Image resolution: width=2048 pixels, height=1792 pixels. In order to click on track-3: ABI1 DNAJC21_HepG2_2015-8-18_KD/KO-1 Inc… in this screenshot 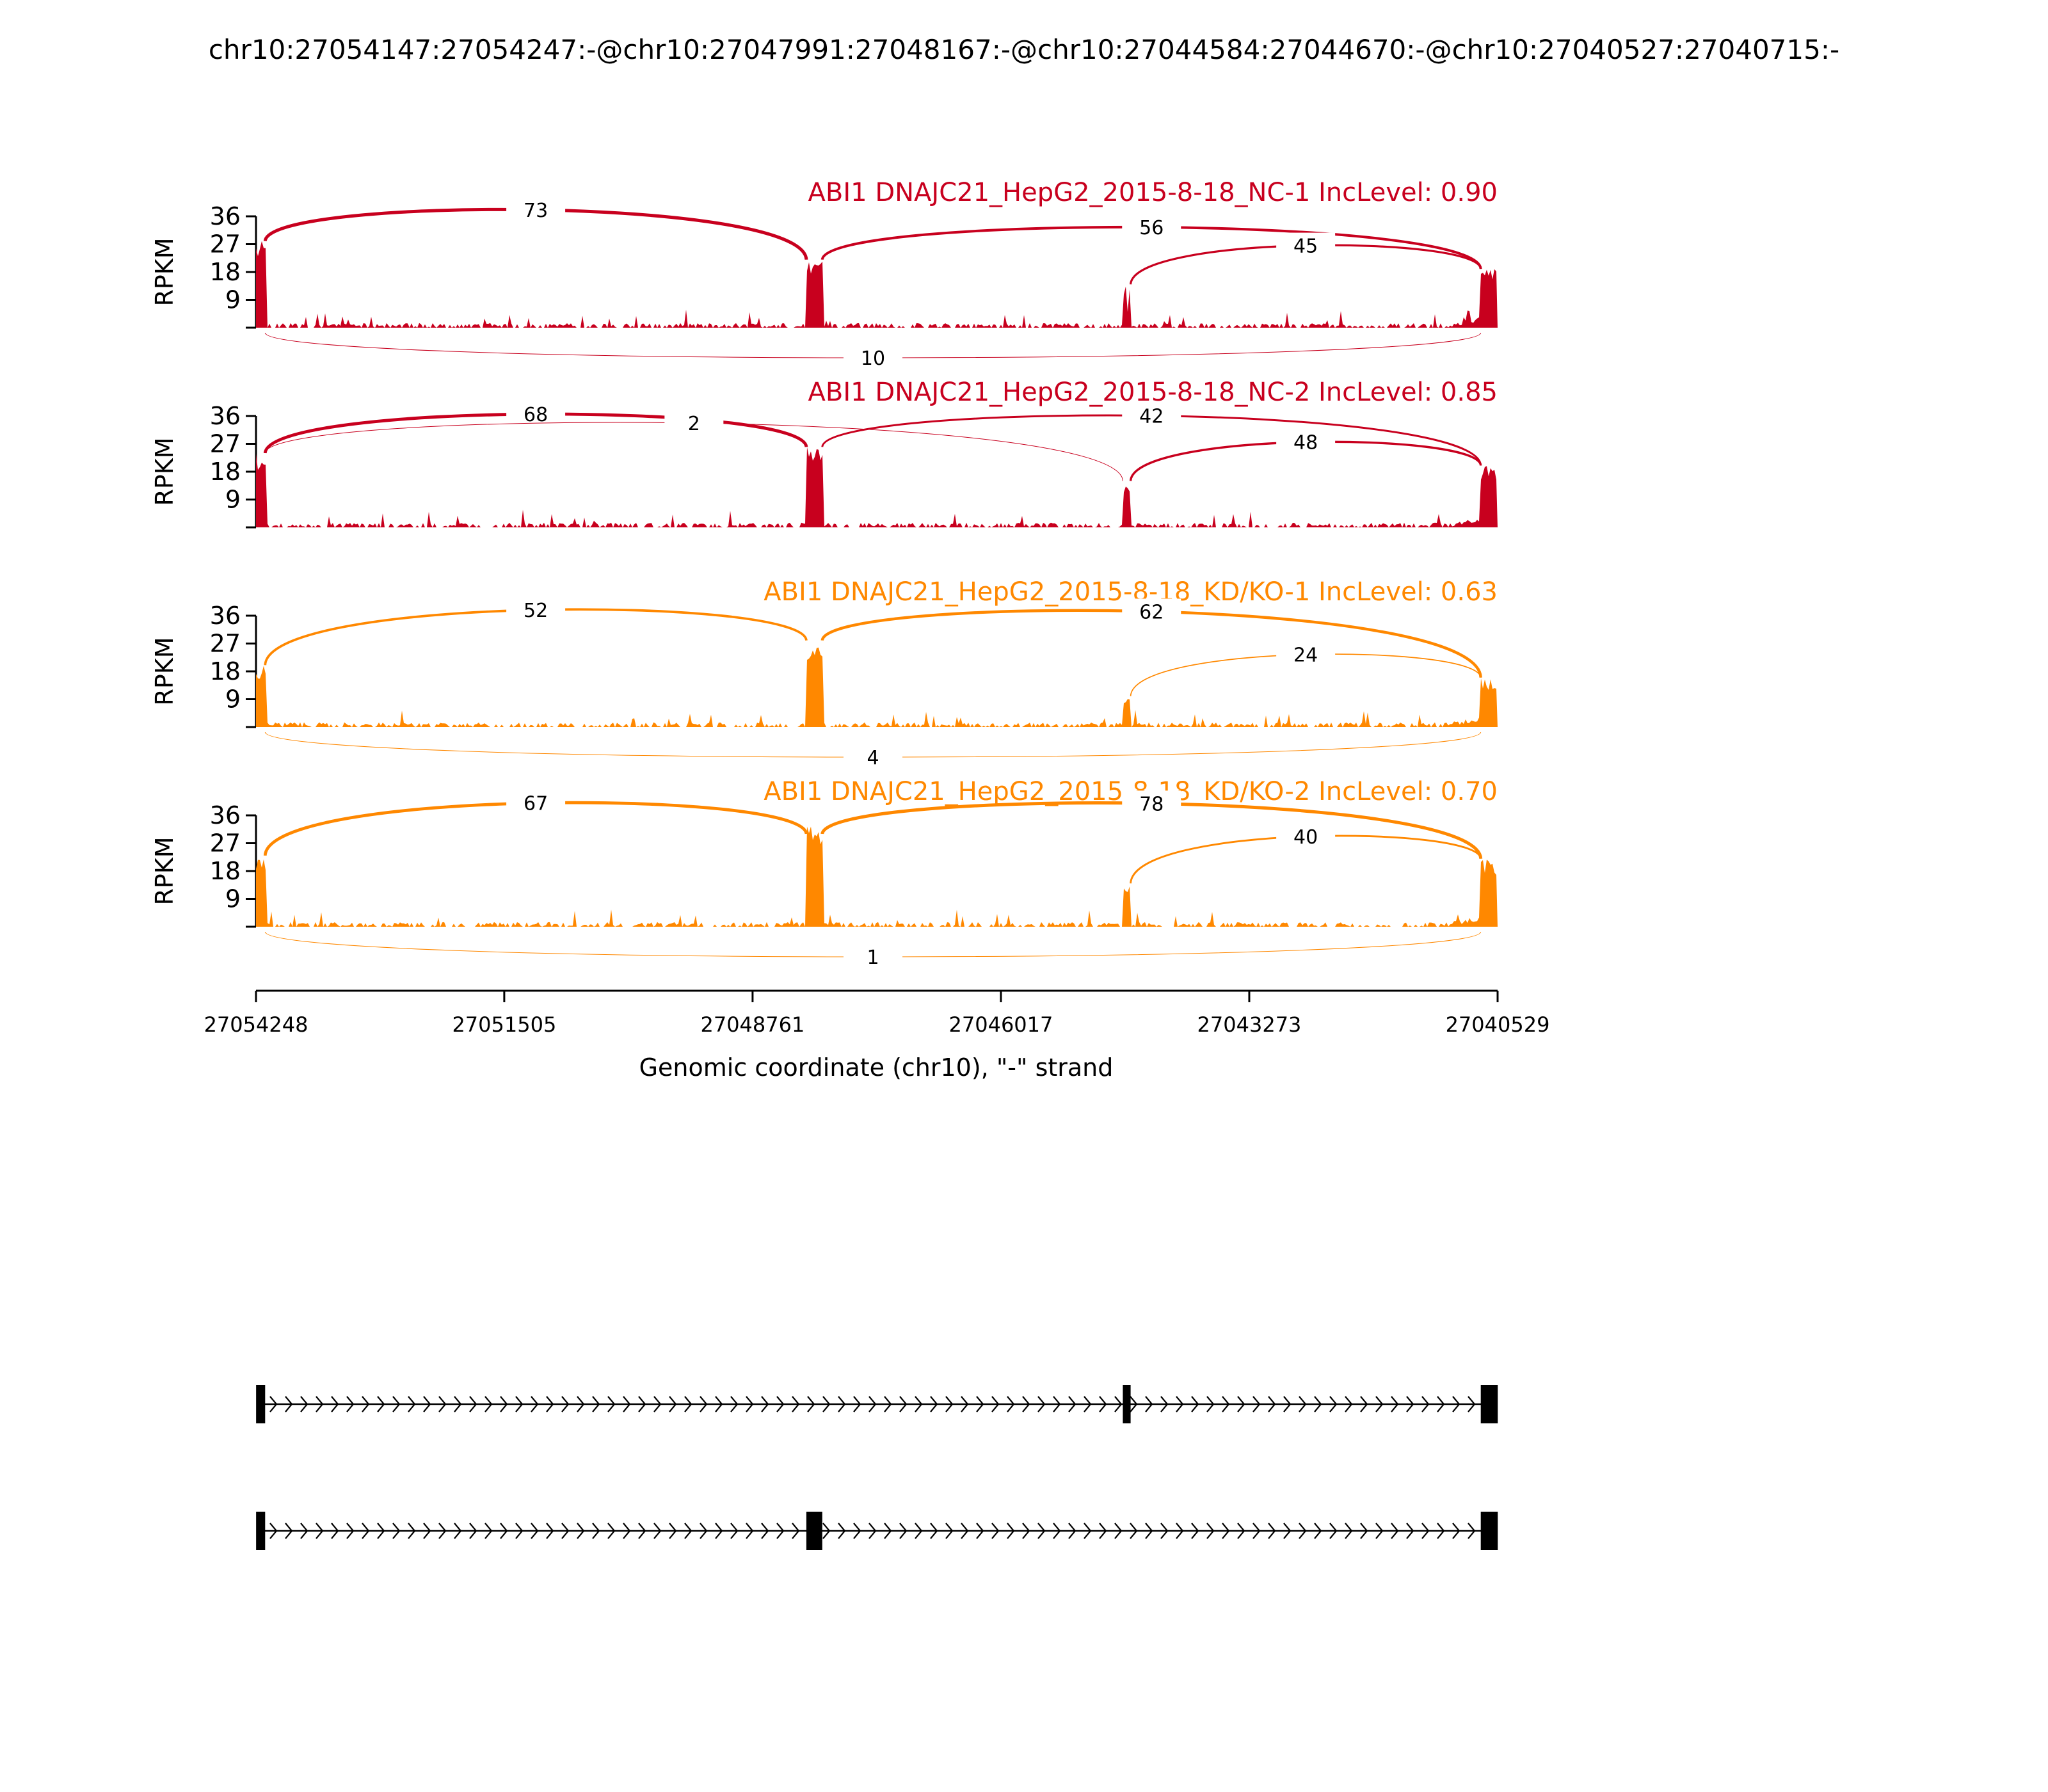, I will do `click(824, 673)`.